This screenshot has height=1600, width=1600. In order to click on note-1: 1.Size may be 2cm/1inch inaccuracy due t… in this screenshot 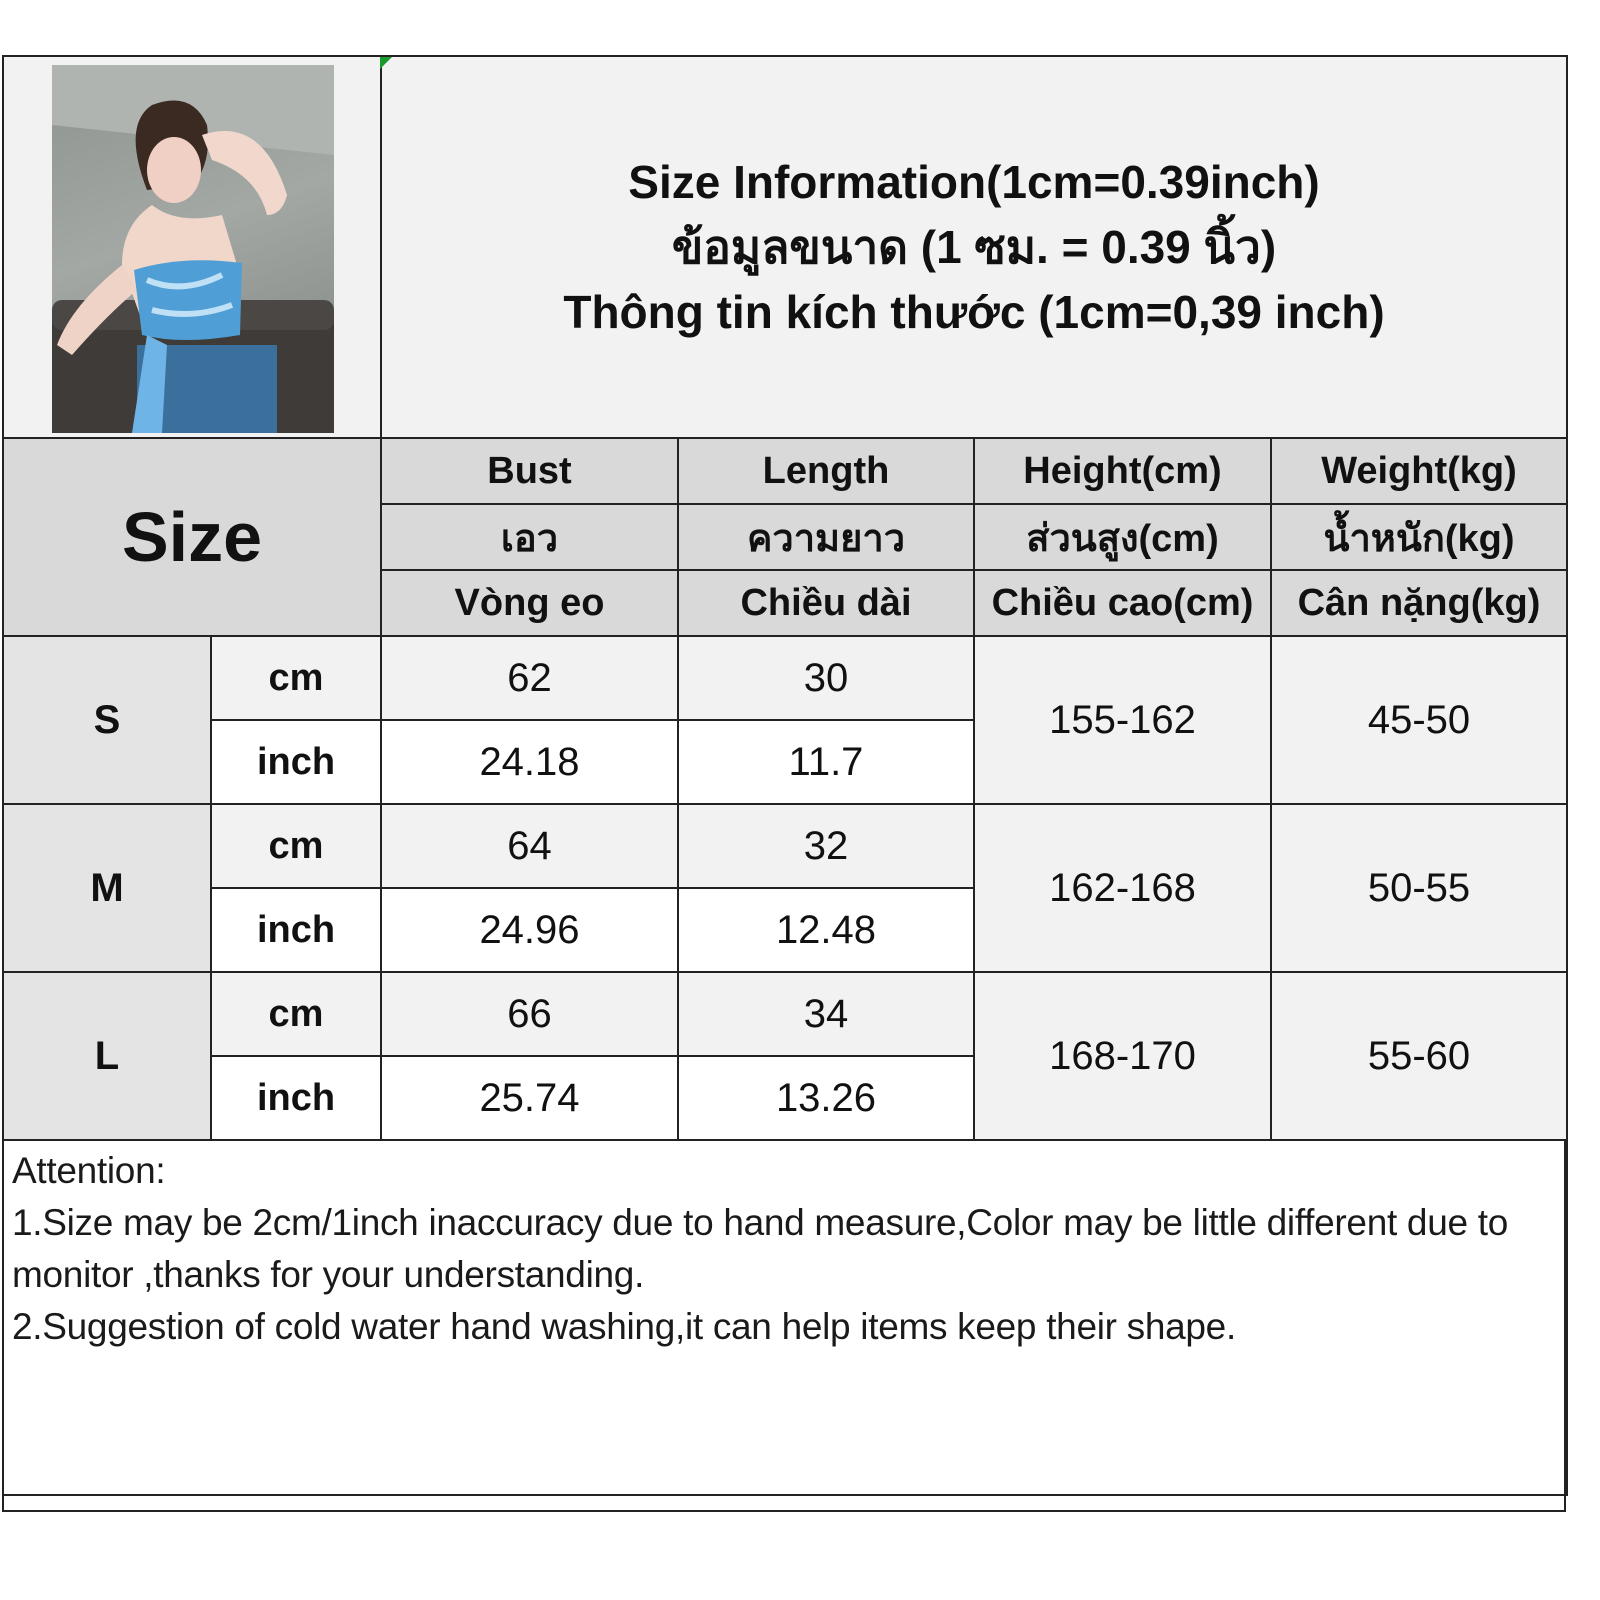, I will do `click(760, 1248)`.